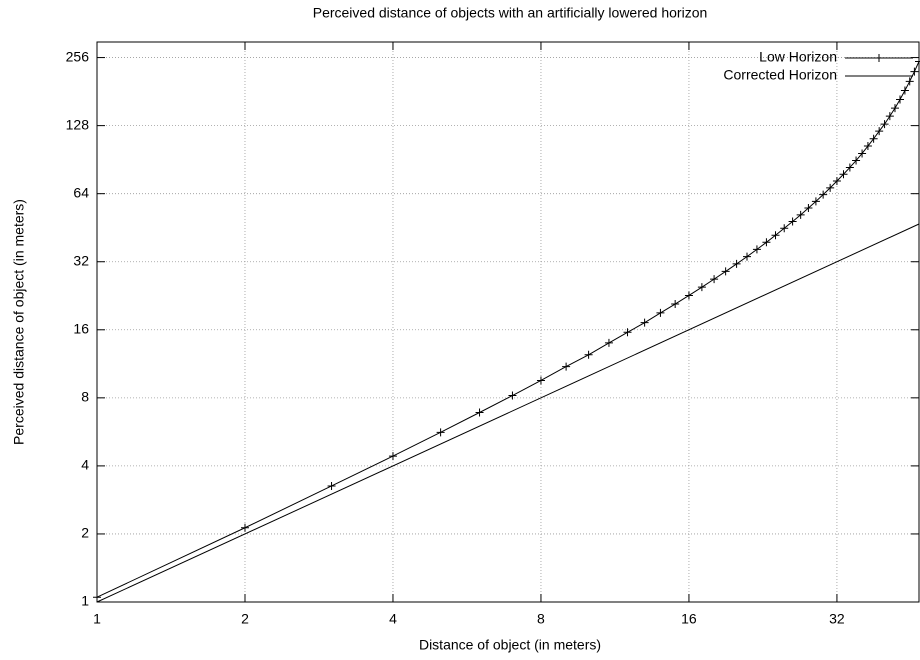 The height and width of the screenshot is (660, 920). Describe the element at coordinates (689, 619) in the screenshot. I see `x-tick-label: 16` at that location.